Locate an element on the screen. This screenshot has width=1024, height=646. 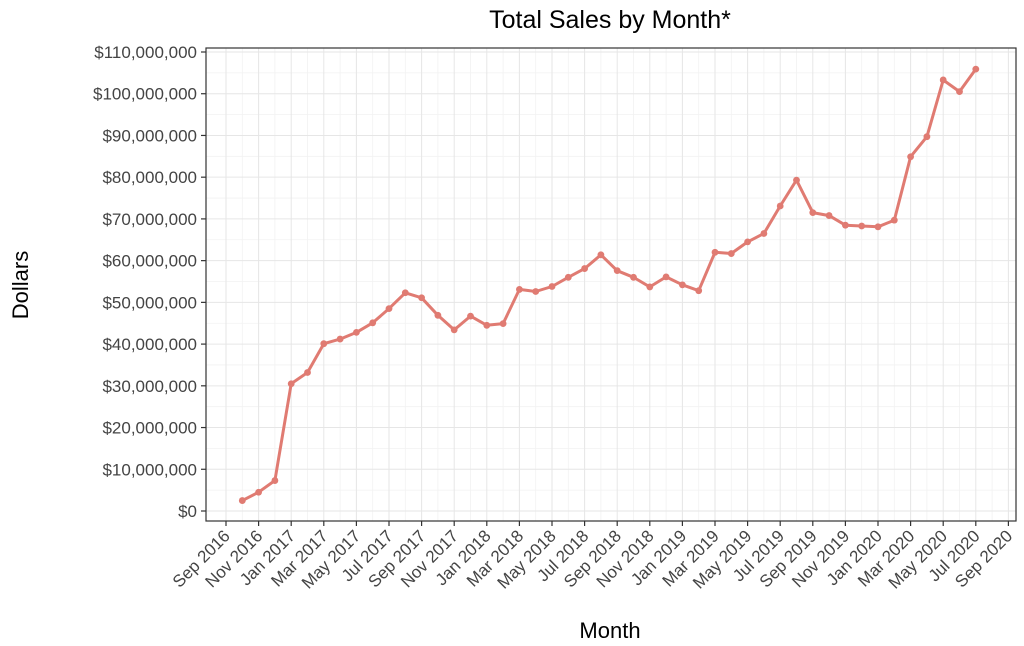
y-tick-label: $90,000,000 is located at coordinates (149, 135).